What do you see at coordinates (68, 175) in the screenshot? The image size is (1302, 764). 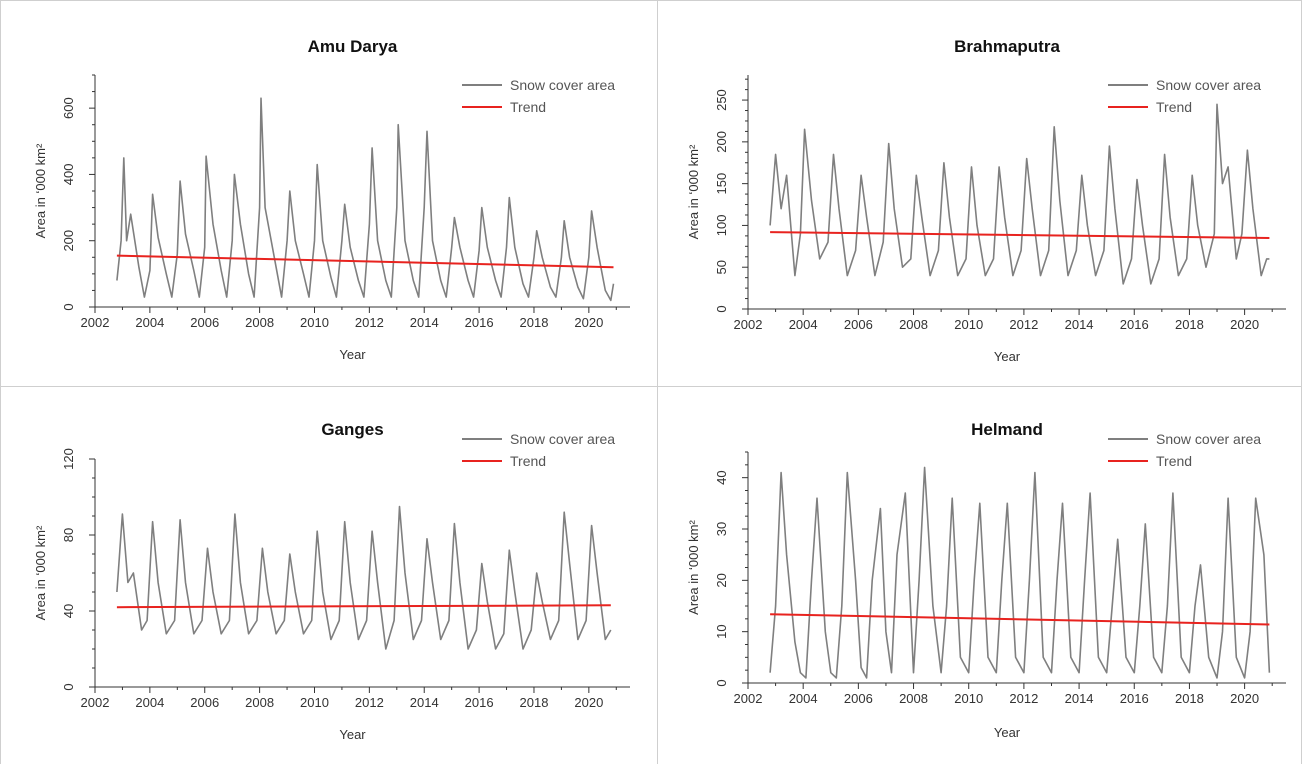 I see `y-tick-label: 400` at bounding box center [68, 175].